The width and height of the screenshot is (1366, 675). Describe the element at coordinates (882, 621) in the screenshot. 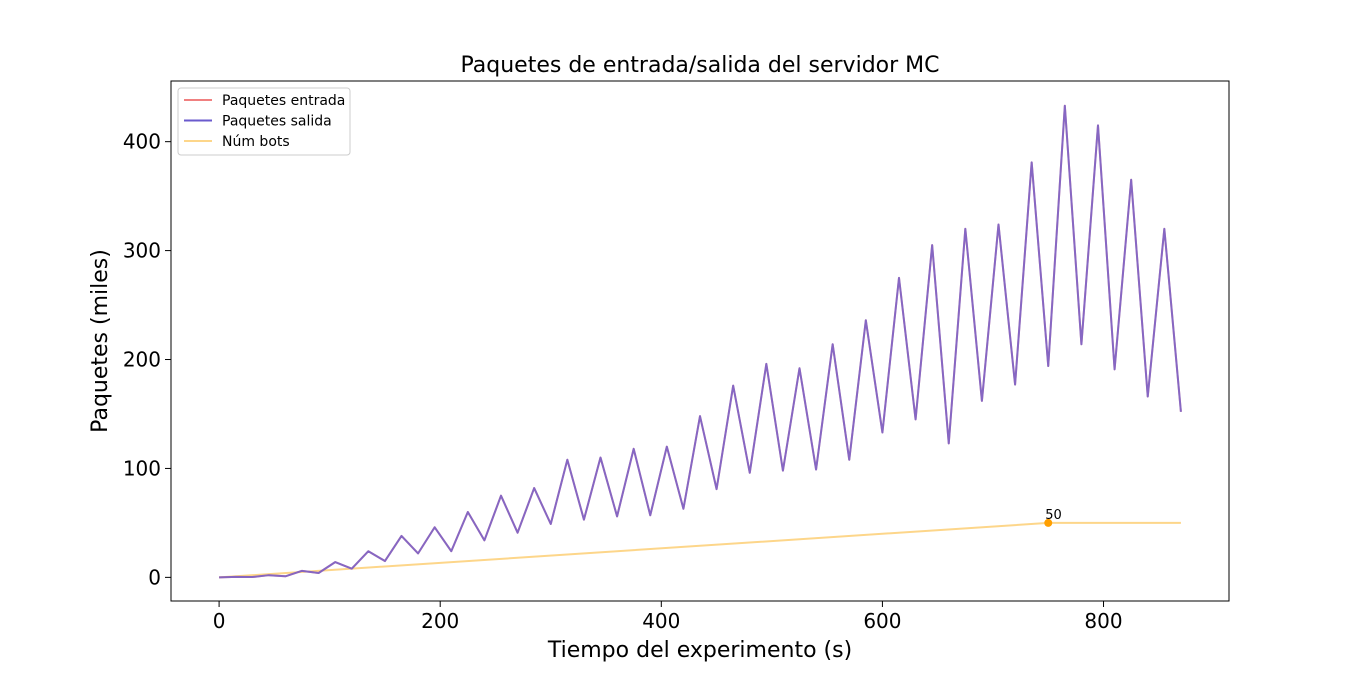

I see `x-tick-label: 600` at that location.